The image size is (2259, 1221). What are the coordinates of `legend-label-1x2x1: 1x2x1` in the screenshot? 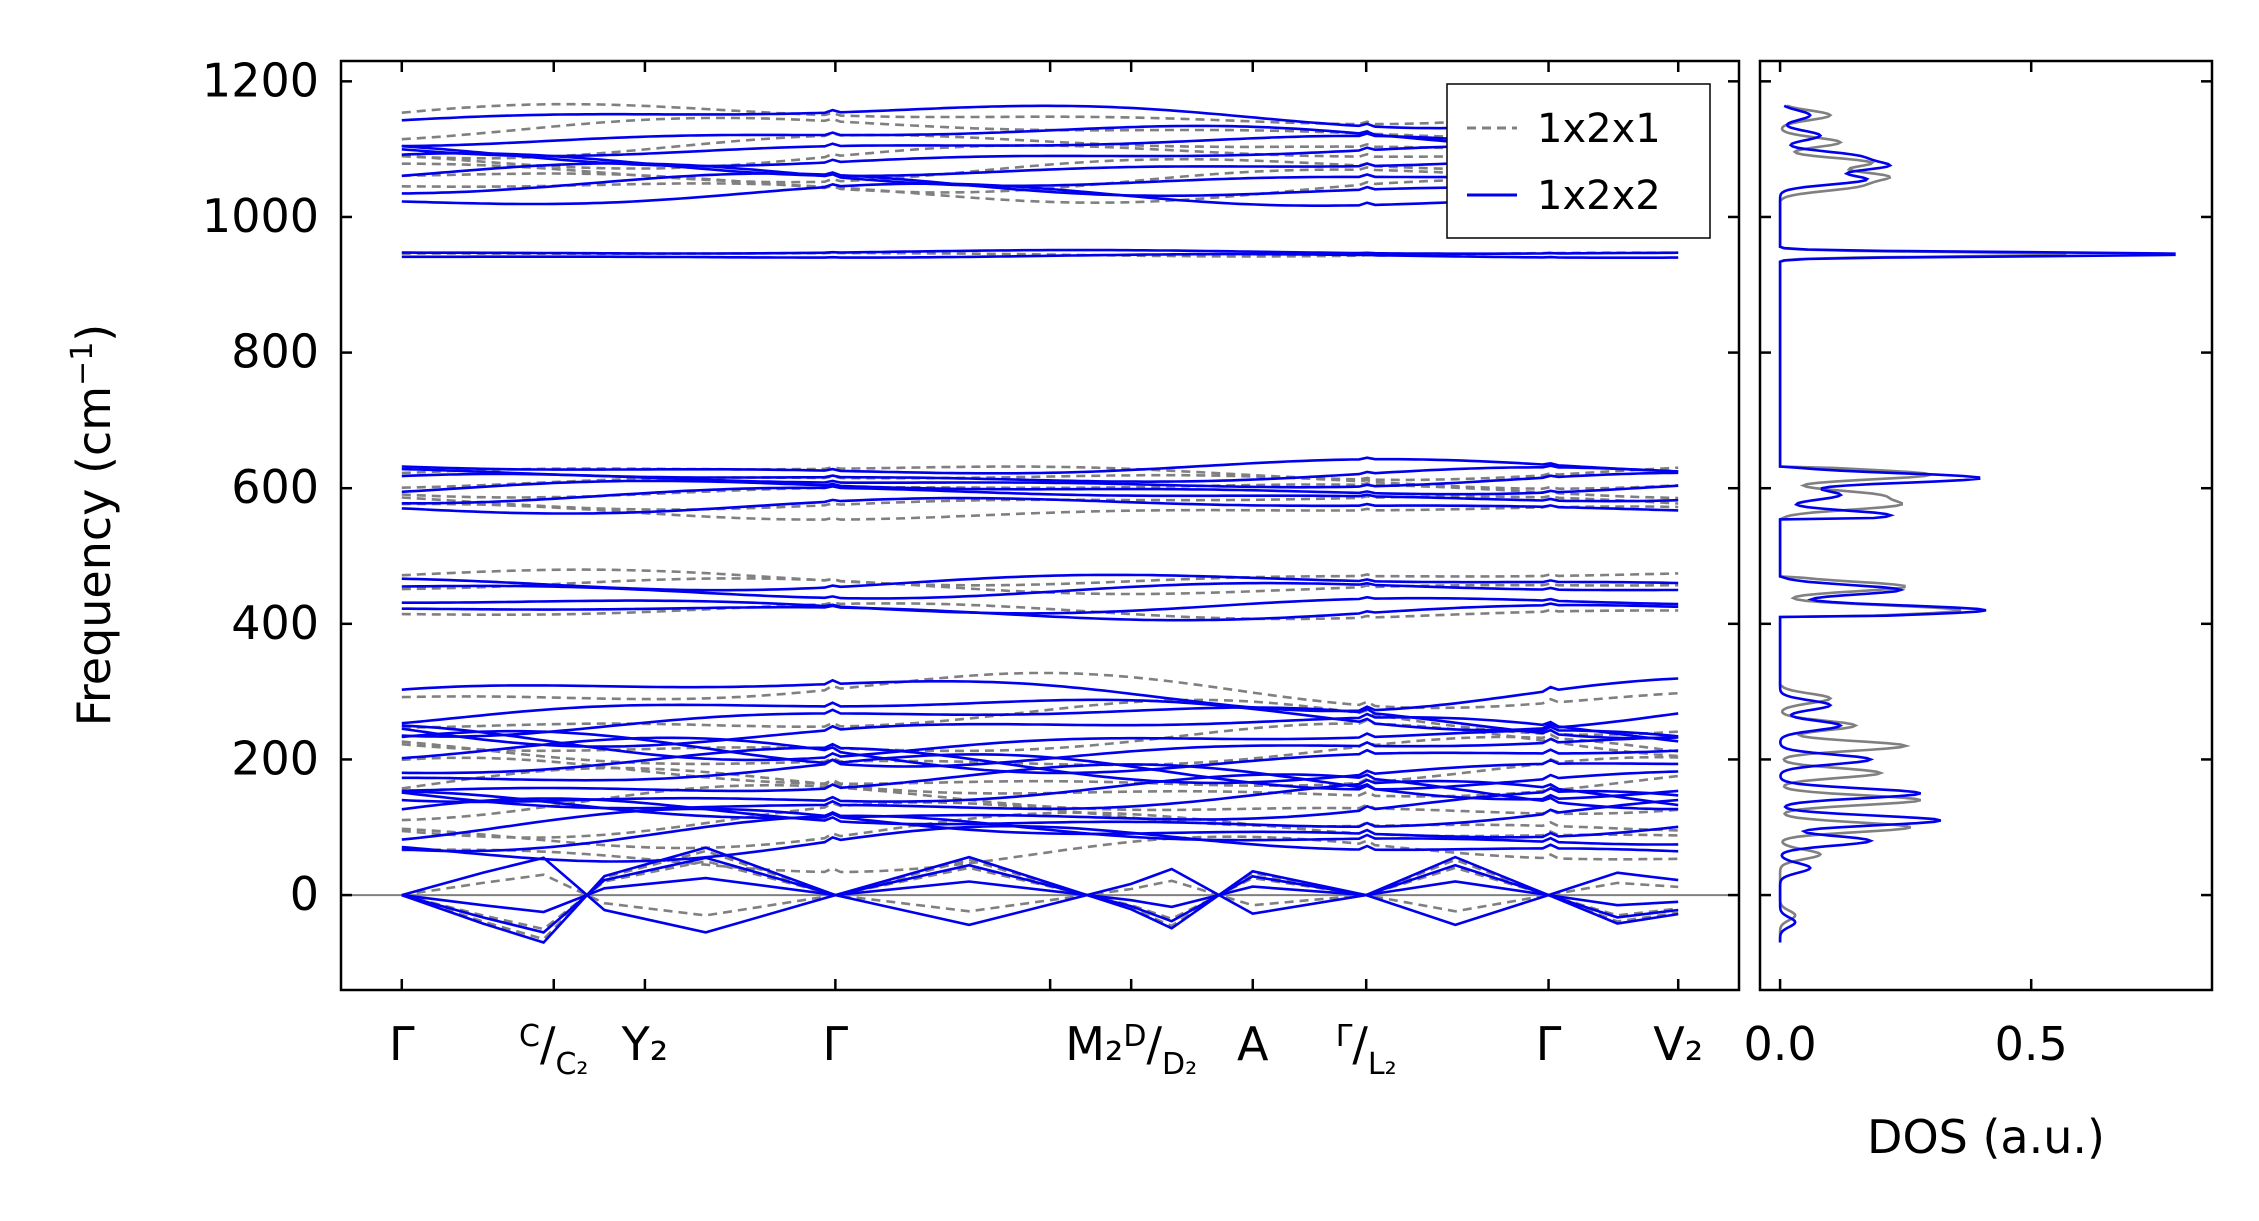 It's located at (1599, 129).